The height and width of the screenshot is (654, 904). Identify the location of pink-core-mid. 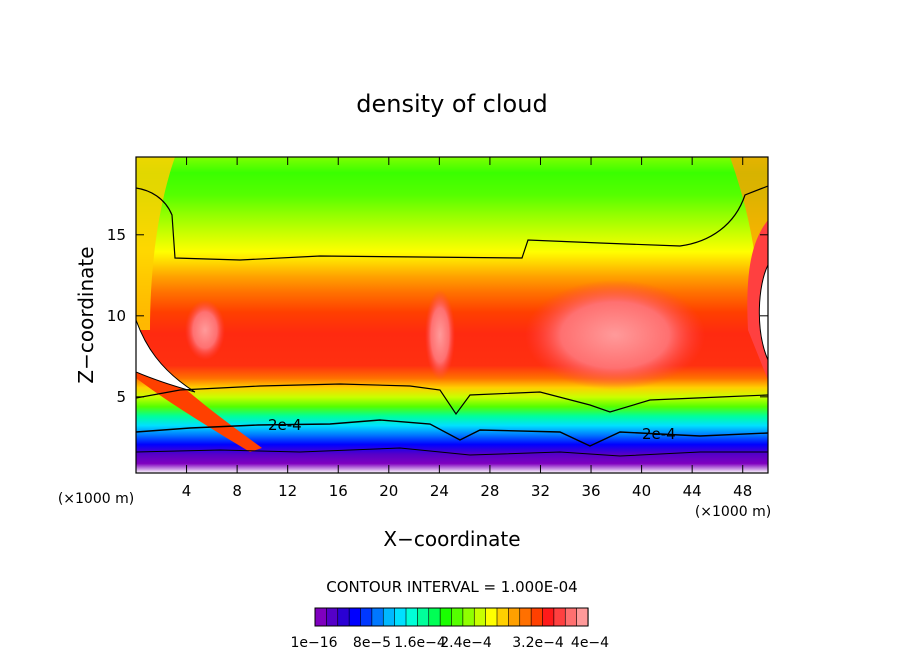
(440, 335).